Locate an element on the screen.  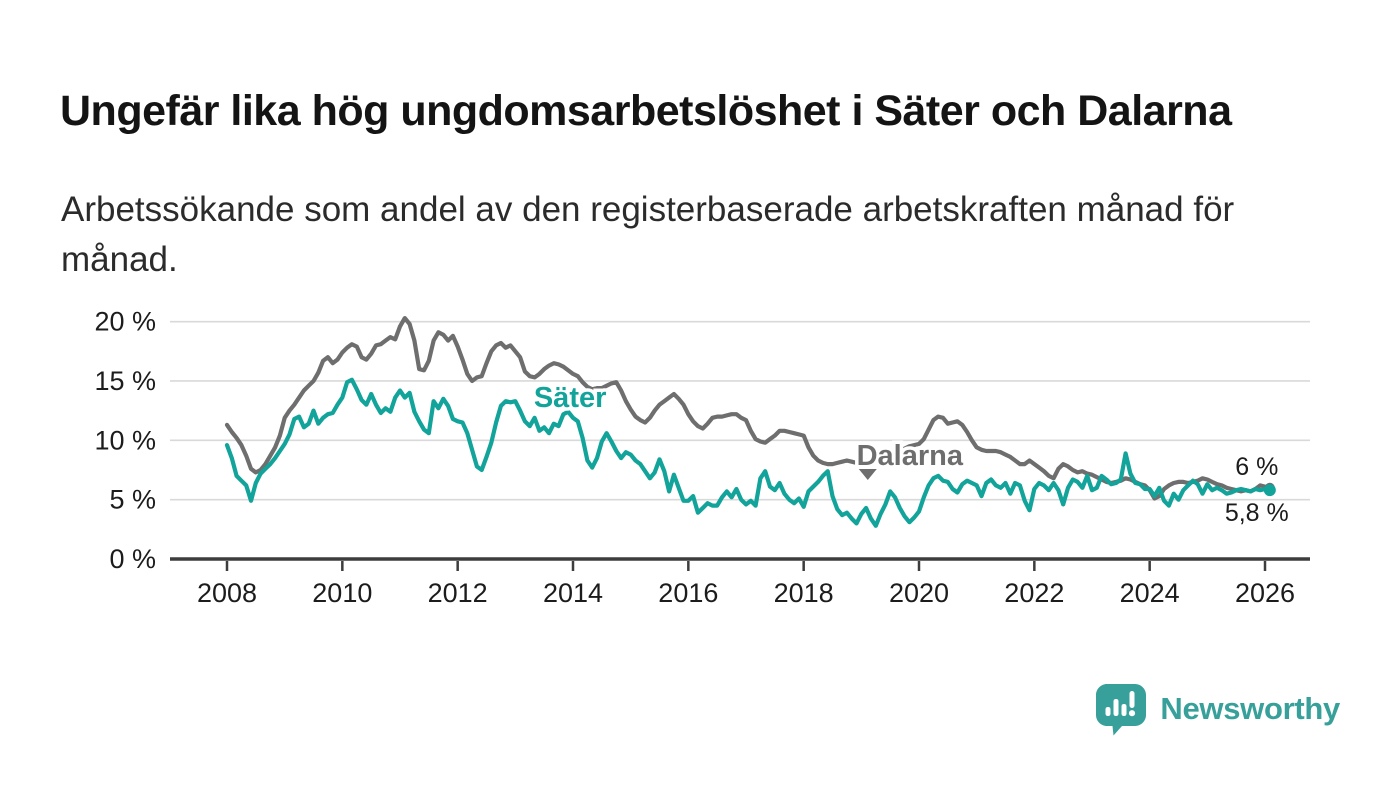
series-label-dalarna: Dalarna is located at coordinates (910, 456).